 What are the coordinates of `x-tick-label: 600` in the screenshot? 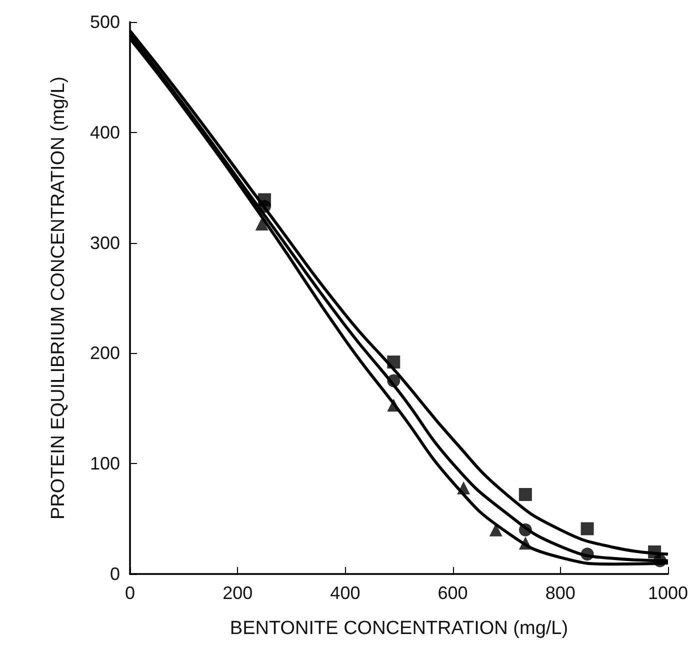 It's located at (453, 593).